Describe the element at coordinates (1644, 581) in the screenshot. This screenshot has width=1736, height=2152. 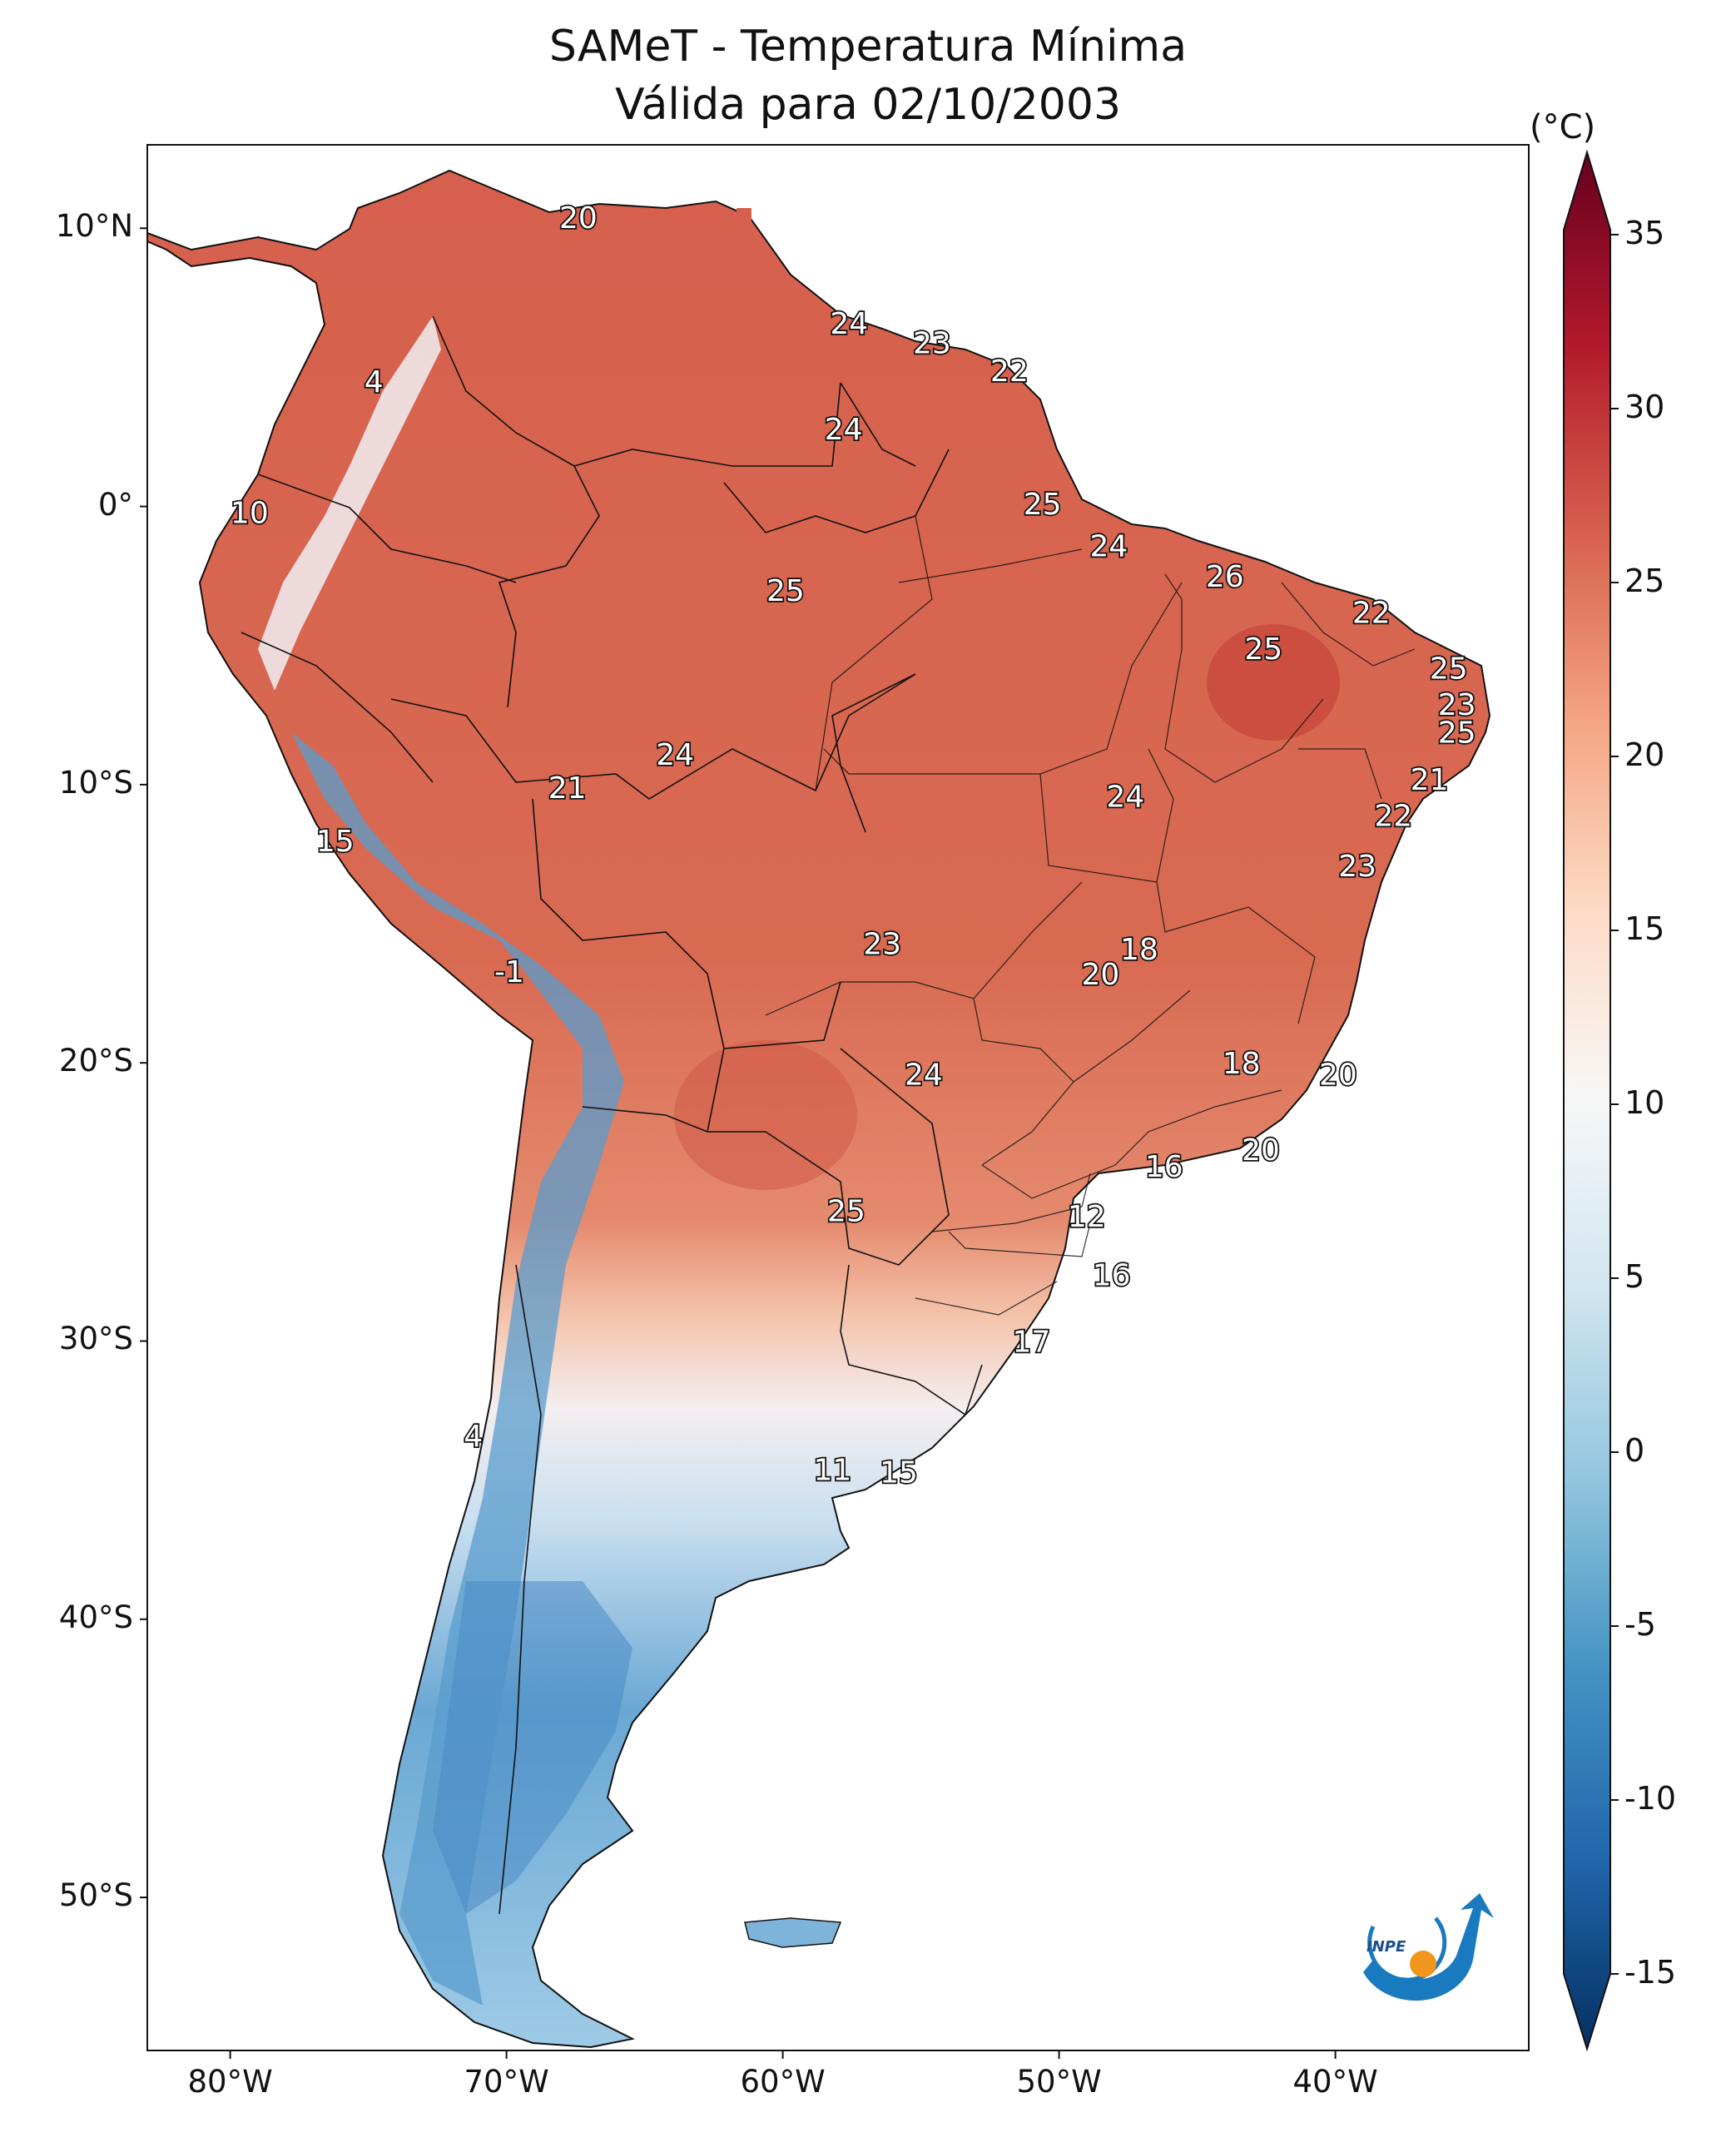
I see `colorbar-tick-label: 25` at that location.